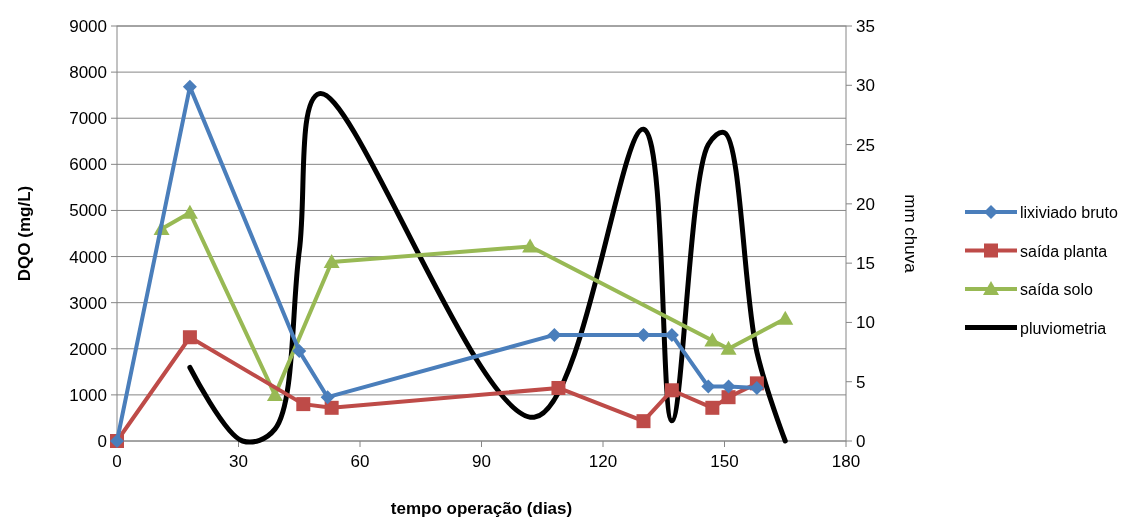 This screenshot has height=520, width=1140. Describe the element at coordinates (481, 508) in the screenshot. I see `x-axis-title: tempo operação (dias)` at that location.